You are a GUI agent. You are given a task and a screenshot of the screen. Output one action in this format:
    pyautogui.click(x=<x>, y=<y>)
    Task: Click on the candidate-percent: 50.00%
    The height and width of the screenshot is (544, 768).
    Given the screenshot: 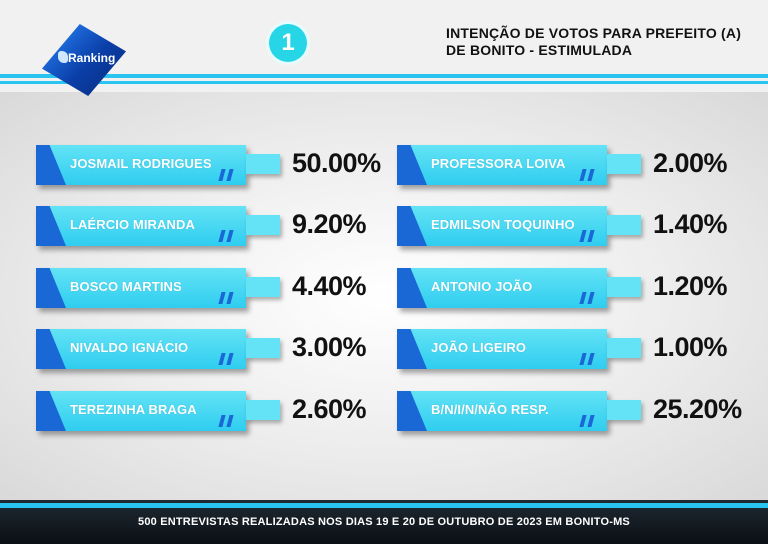 What is the action you would take?
    pyautogui.click(x=336, y=163)
    